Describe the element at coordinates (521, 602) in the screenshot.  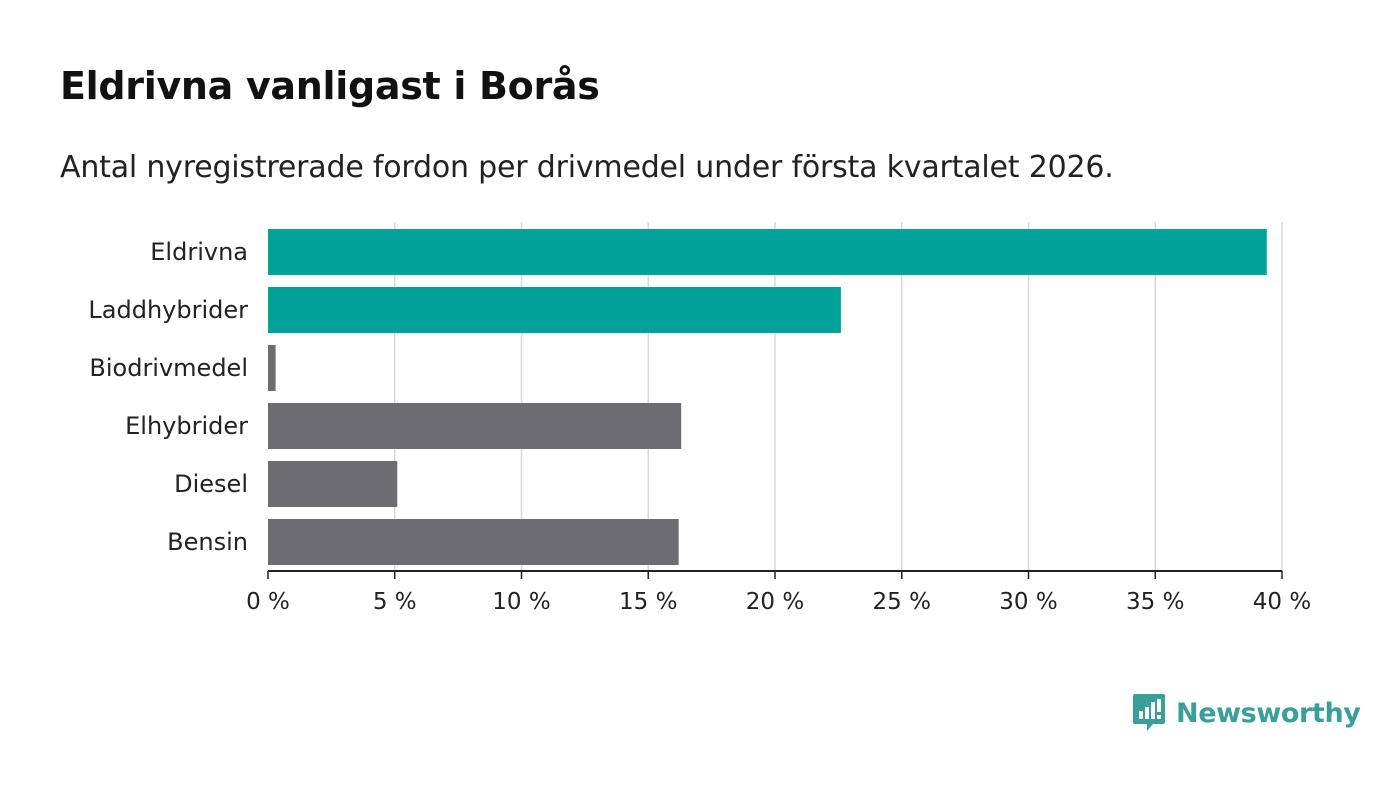
I see `x-tick-label: 10 %` at that location.